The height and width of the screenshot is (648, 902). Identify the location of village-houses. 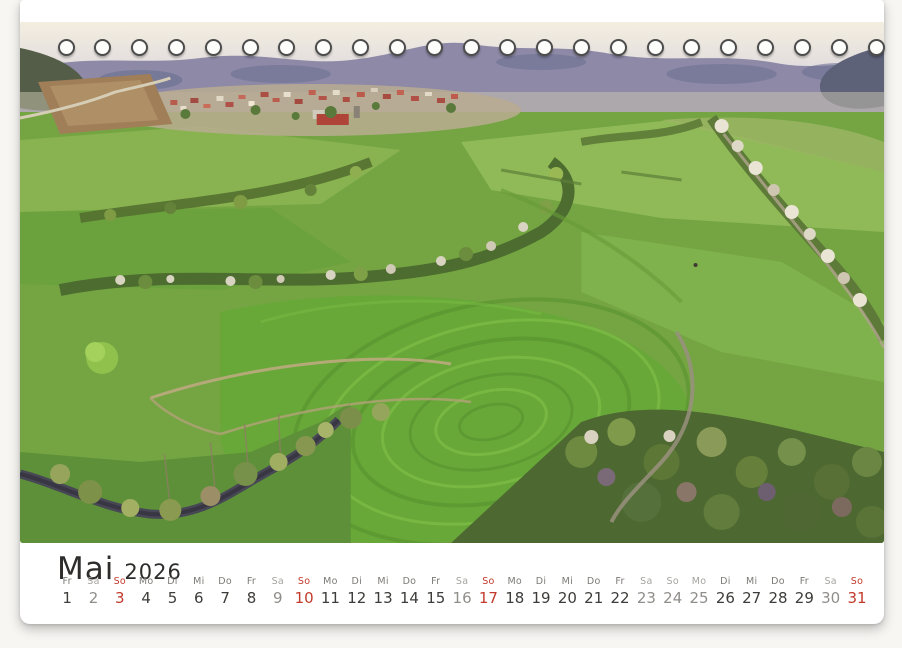
(314, 106).